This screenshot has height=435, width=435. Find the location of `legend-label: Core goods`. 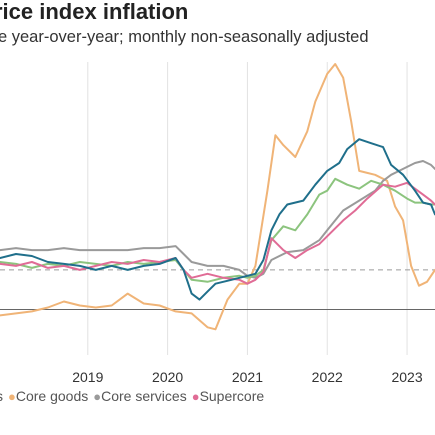

legend-label: Core goods is located at coordinates (52, 396).